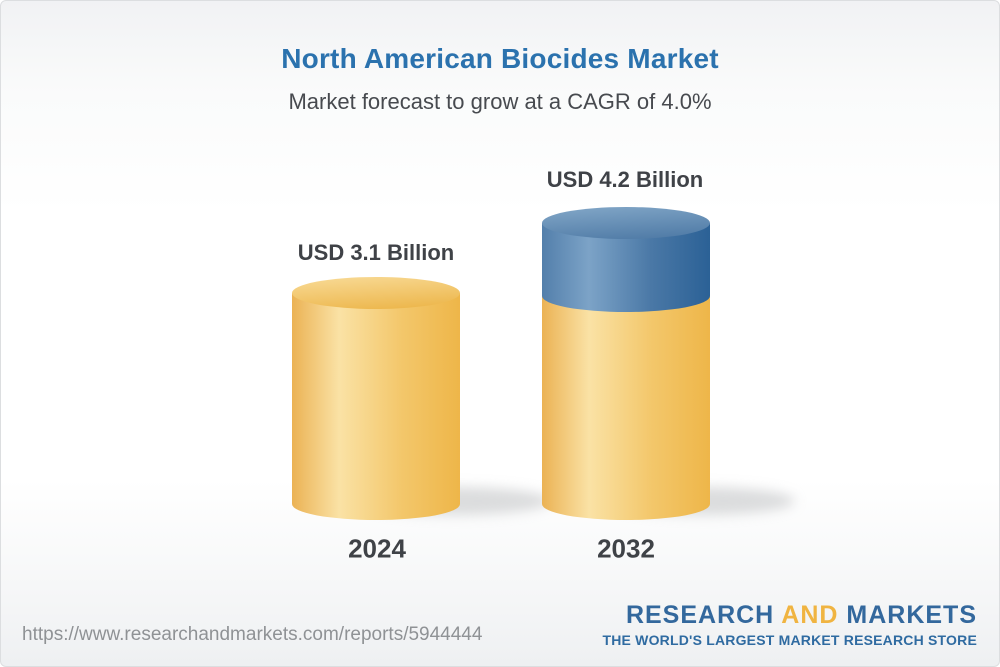  Describe the element at coordinates (626, 223) in the screenshot. I see `cylinder-2032-top` at that location.